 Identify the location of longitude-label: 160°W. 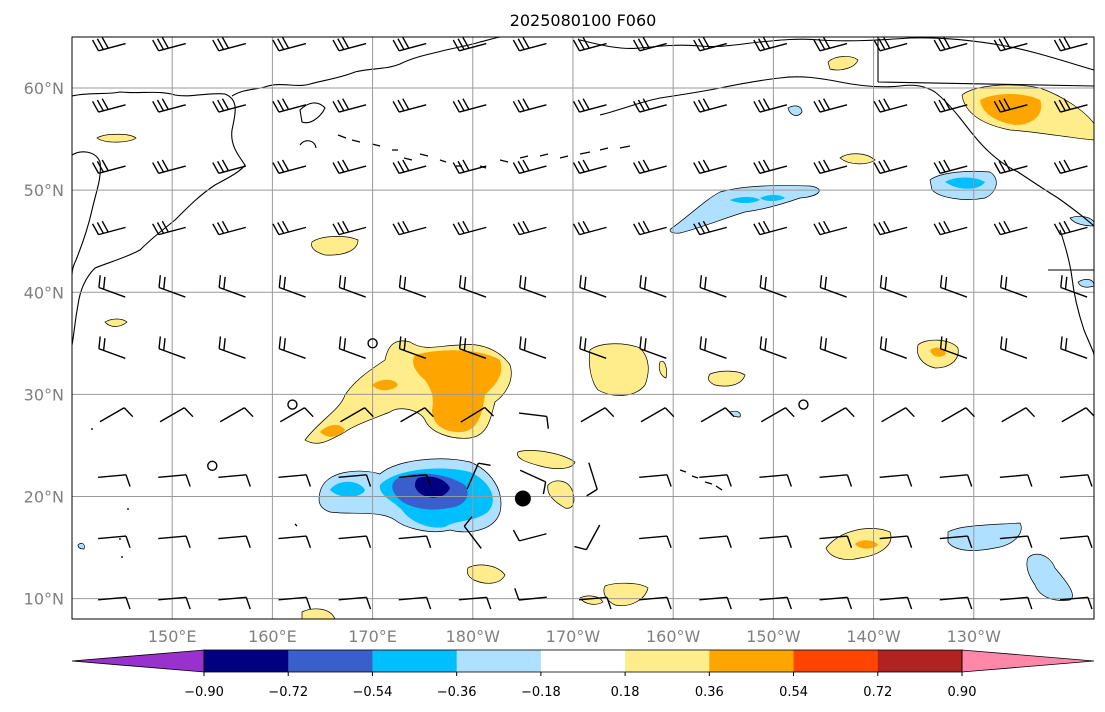
(673, 636).